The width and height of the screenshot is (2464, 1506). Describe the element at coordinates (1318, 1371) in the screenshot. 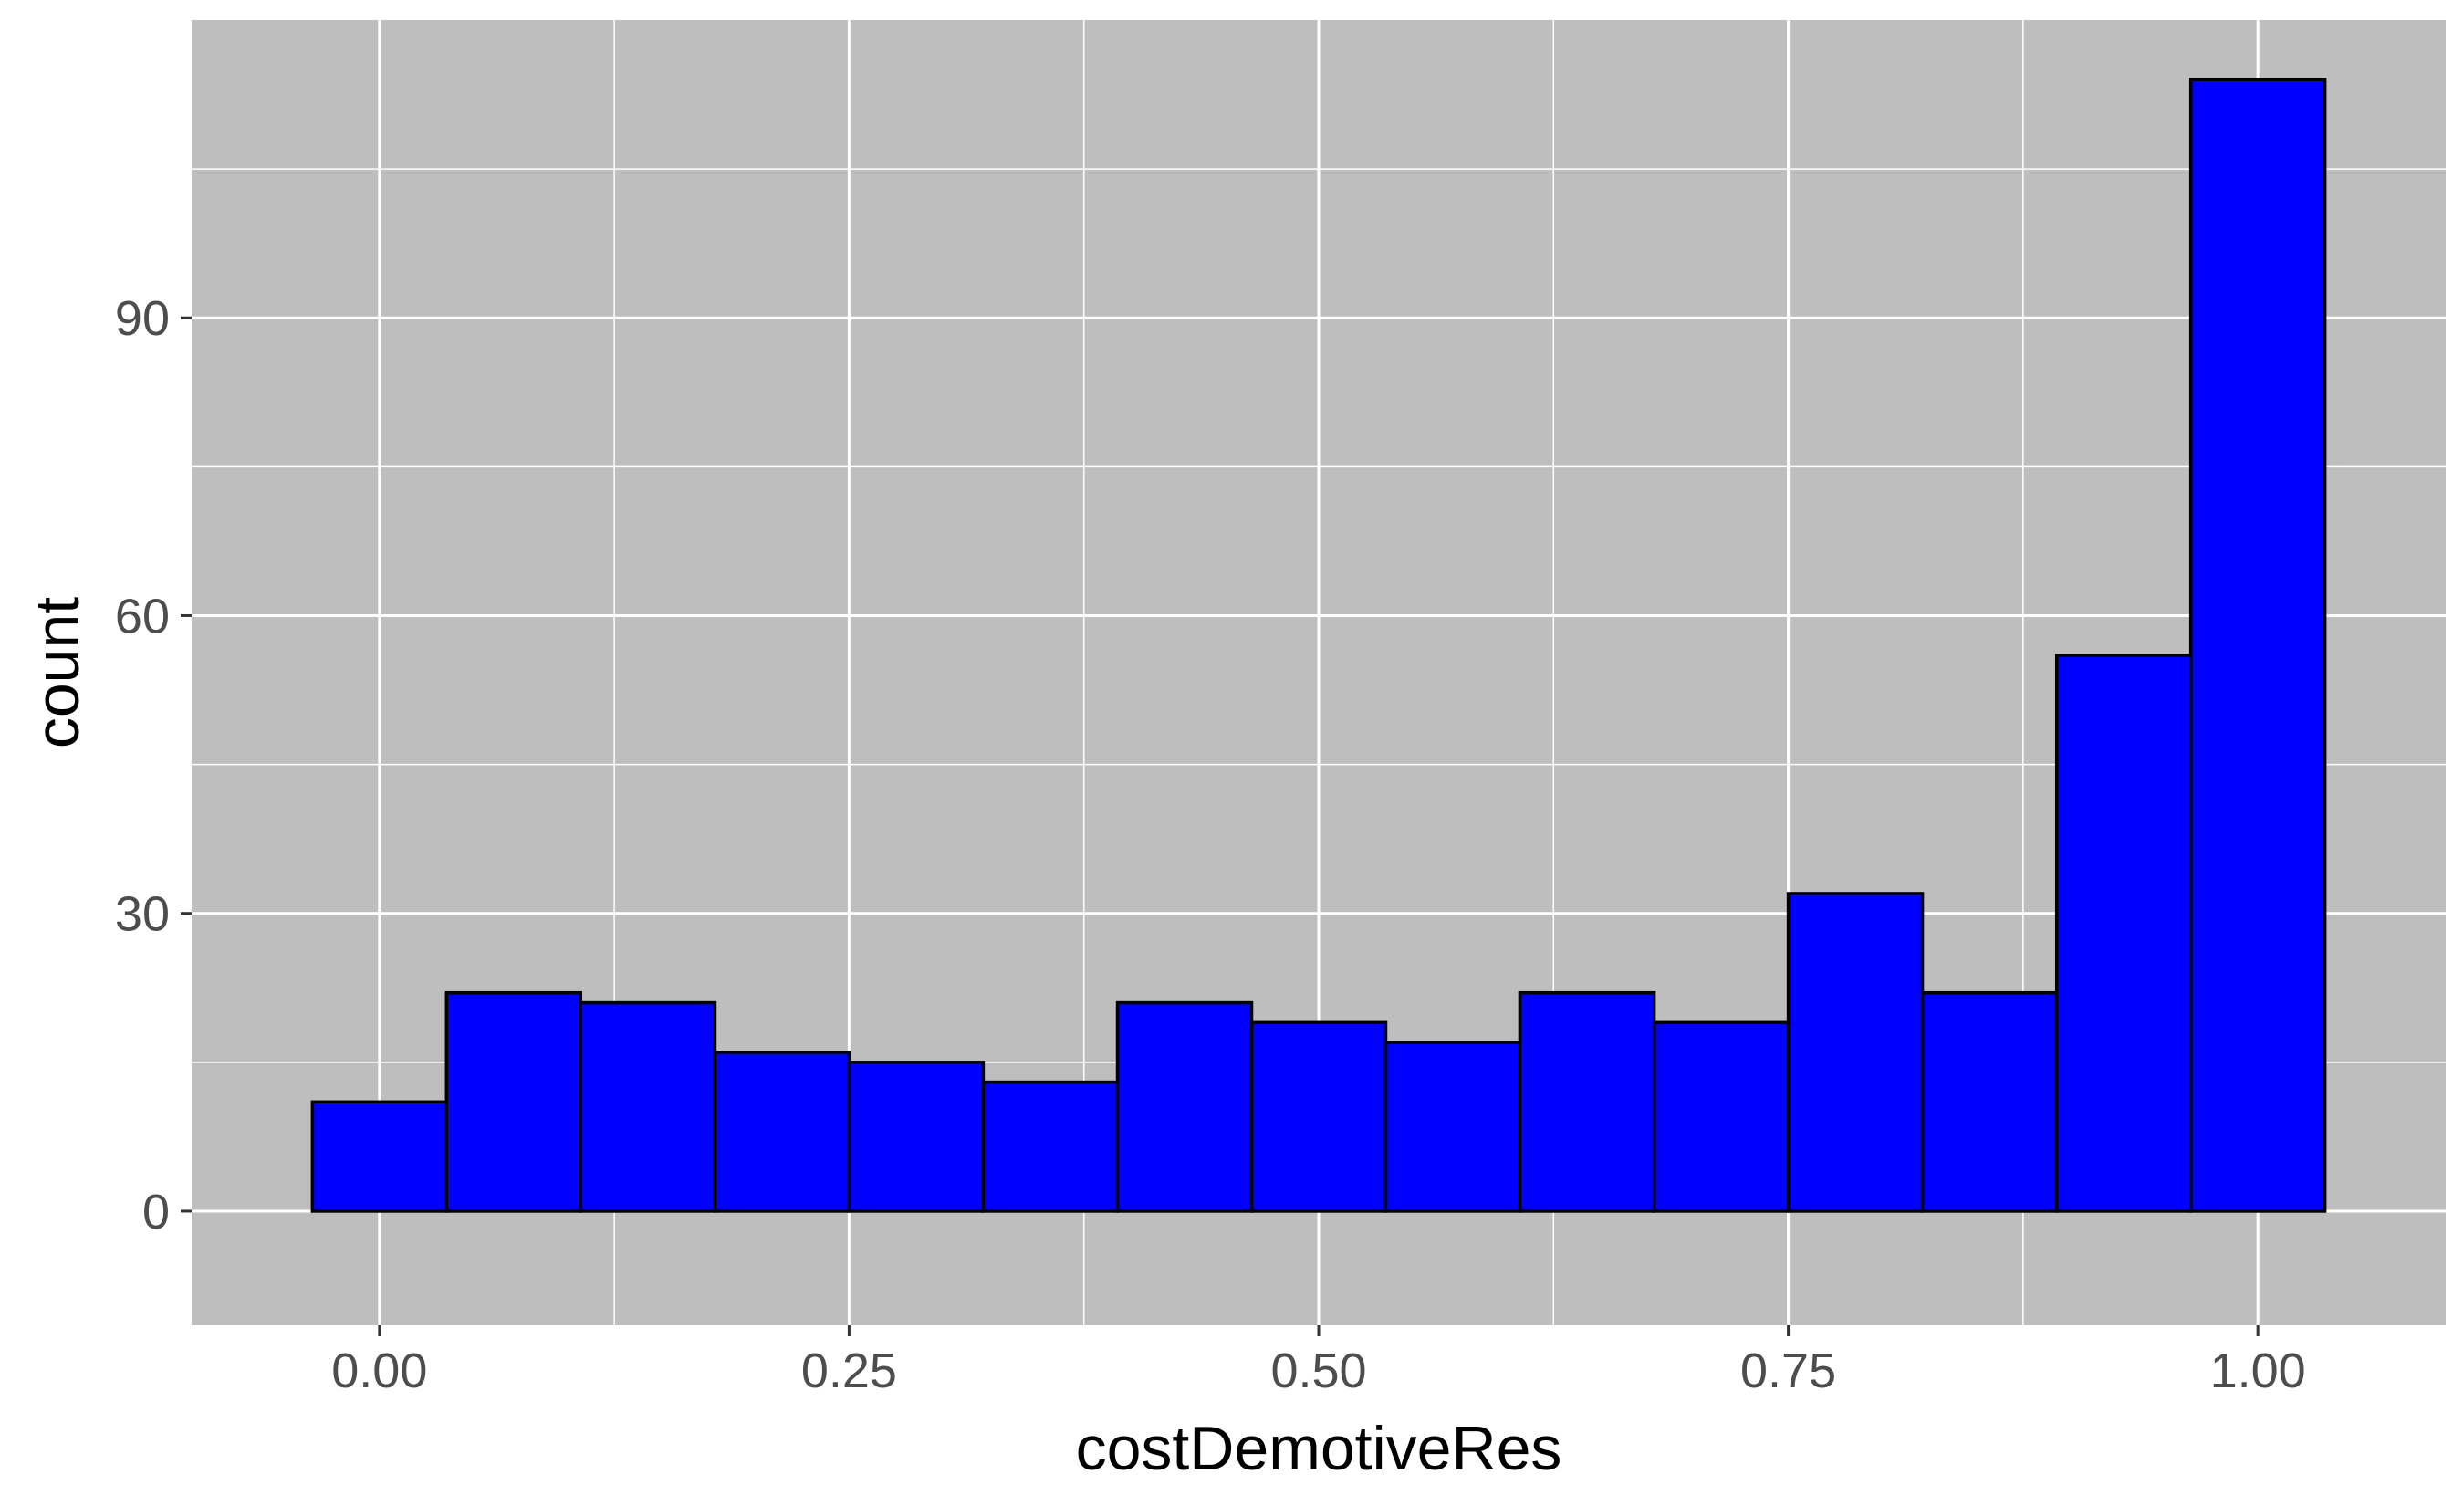

I see `x-tick-label: 0.50` at that location.